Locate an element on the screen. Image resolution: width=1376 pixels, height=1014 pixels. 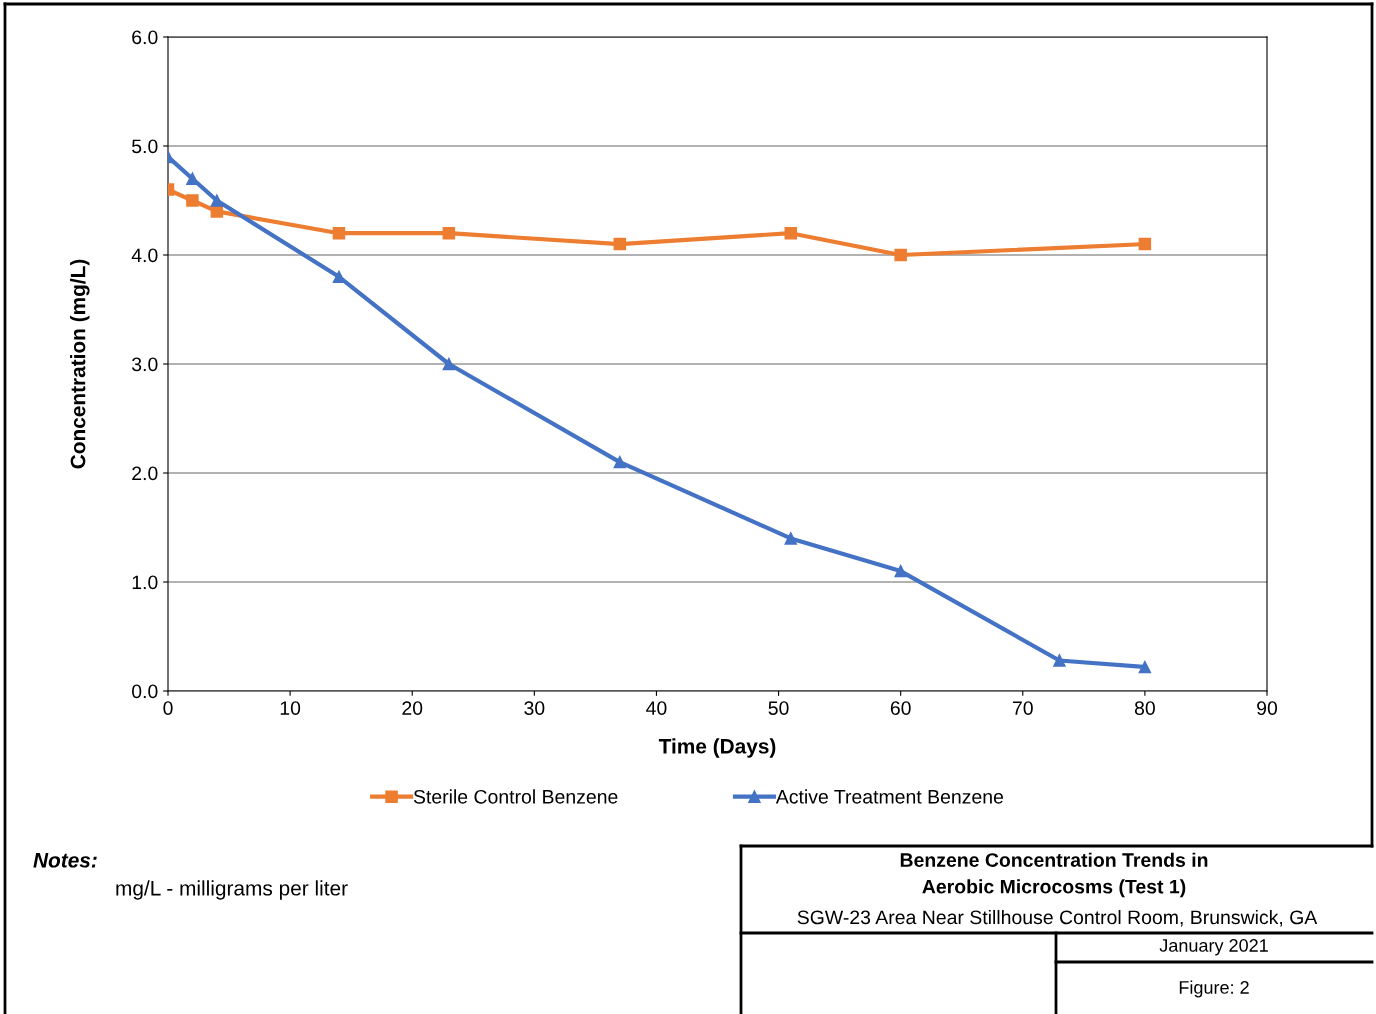
y-tick-label: 5.0 is located at coordinates (145, 146).